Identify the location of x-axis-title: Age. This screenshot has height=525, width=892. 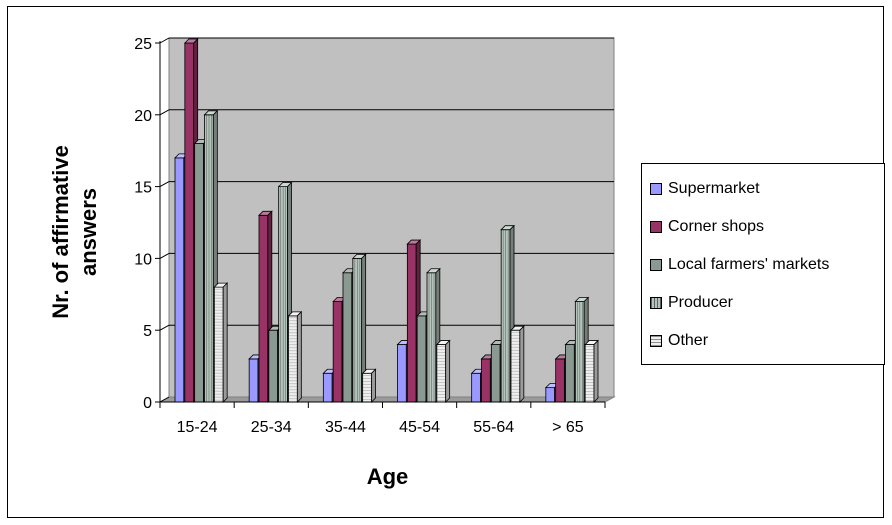
(388, 476).